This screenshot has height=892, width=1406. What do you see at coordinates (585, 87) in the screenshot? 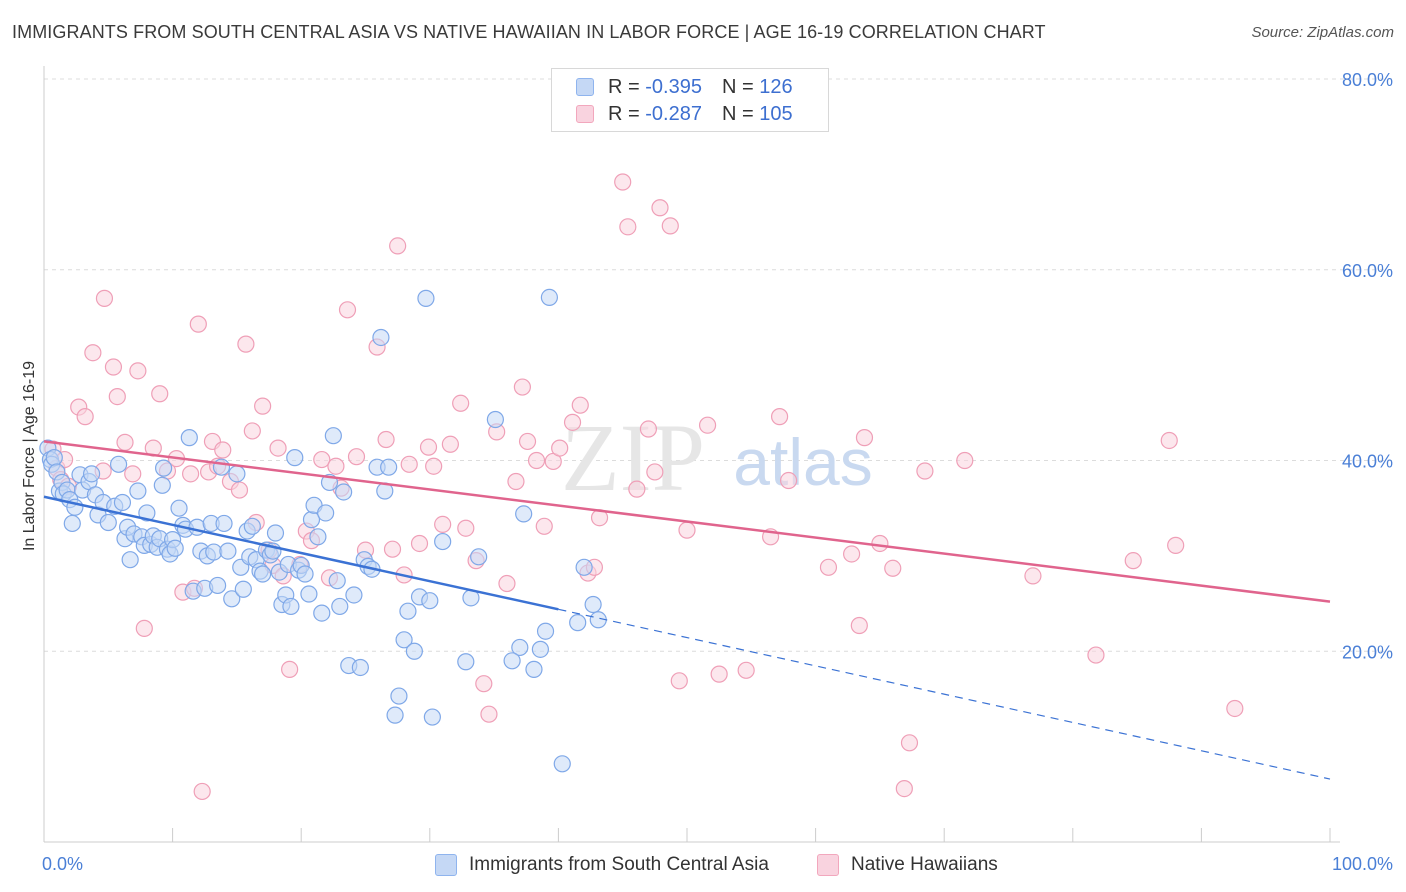
I see `legend-swatch-blue` at bounding box center [585, 87].